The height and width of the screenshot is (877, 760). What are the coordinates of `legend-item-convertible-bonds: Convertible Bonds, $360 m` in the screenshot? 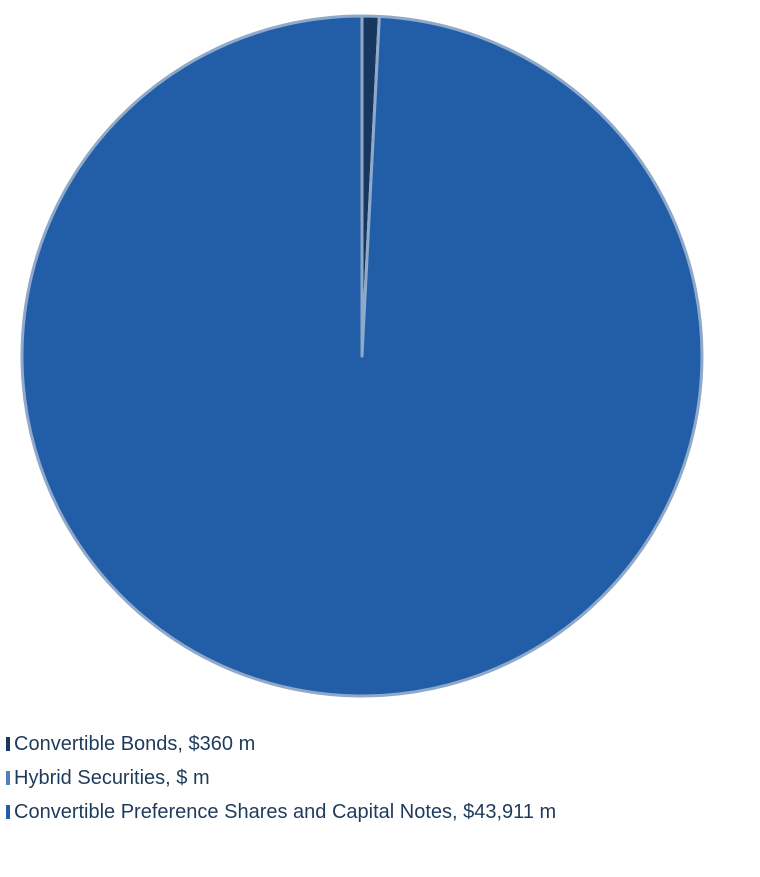 It's located at (281, 744).